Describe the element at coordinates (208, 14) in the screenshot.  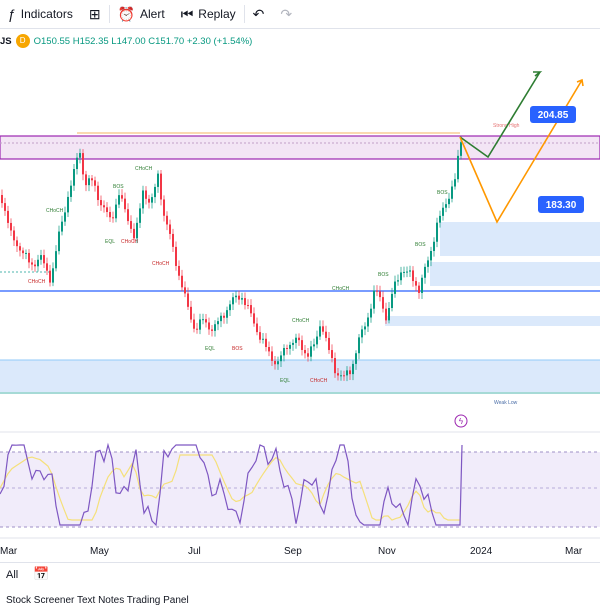
I see `replay-button: ⏮ Replay` at that location.